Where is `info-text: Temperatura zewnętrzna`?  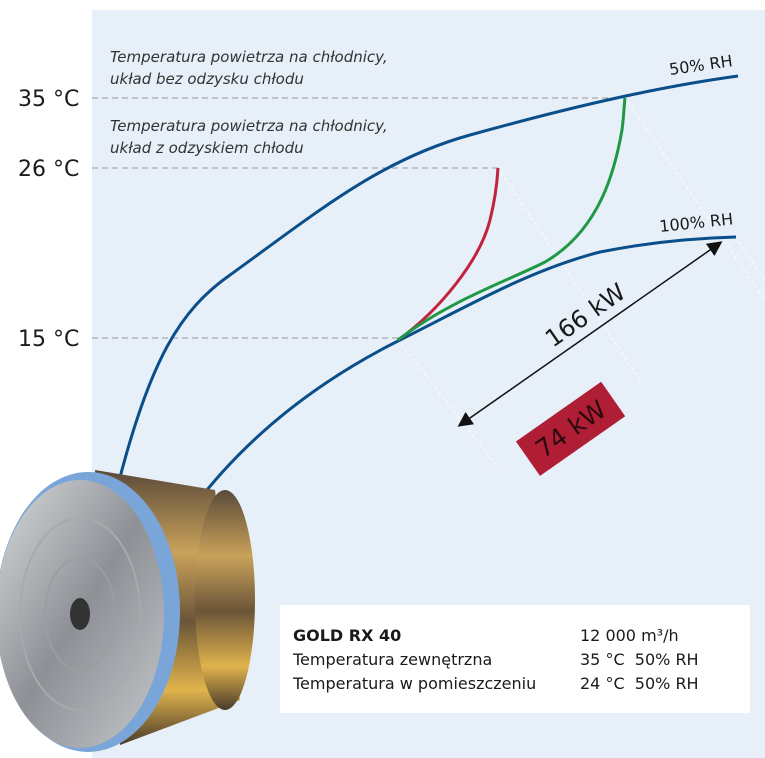
info-text: Temperatura zewnętrzna is located at coordinates (392, 659).